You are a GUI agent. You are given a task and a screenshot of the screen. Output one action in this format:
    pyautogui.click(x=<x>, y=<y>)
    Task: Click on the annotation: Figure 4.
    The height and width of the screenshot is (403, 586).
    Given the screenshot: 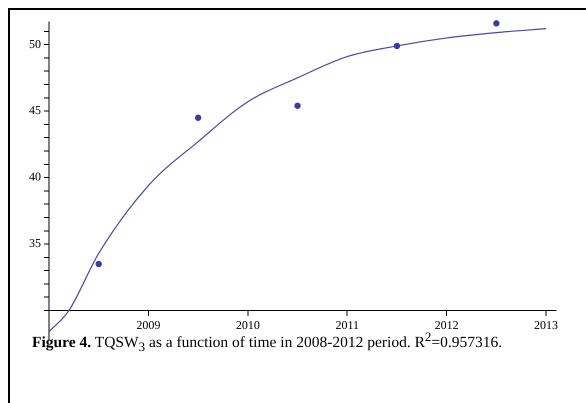 What is the action you would take?
    pyautogui.click(x=62, y=343)
    